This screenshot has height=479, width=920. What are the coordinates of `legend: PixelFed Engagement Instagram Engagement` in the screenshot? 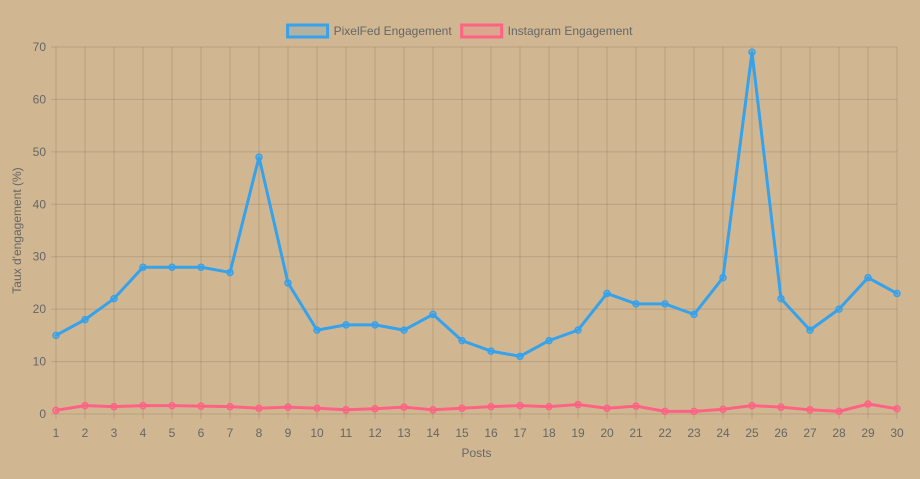 It's located at (459, 31).